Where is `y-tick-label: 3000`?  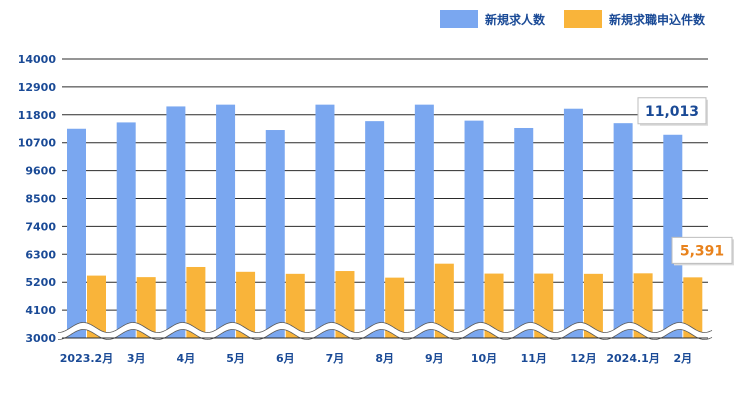
y-tick-label: 3000 is located at coordinates (40, 338).